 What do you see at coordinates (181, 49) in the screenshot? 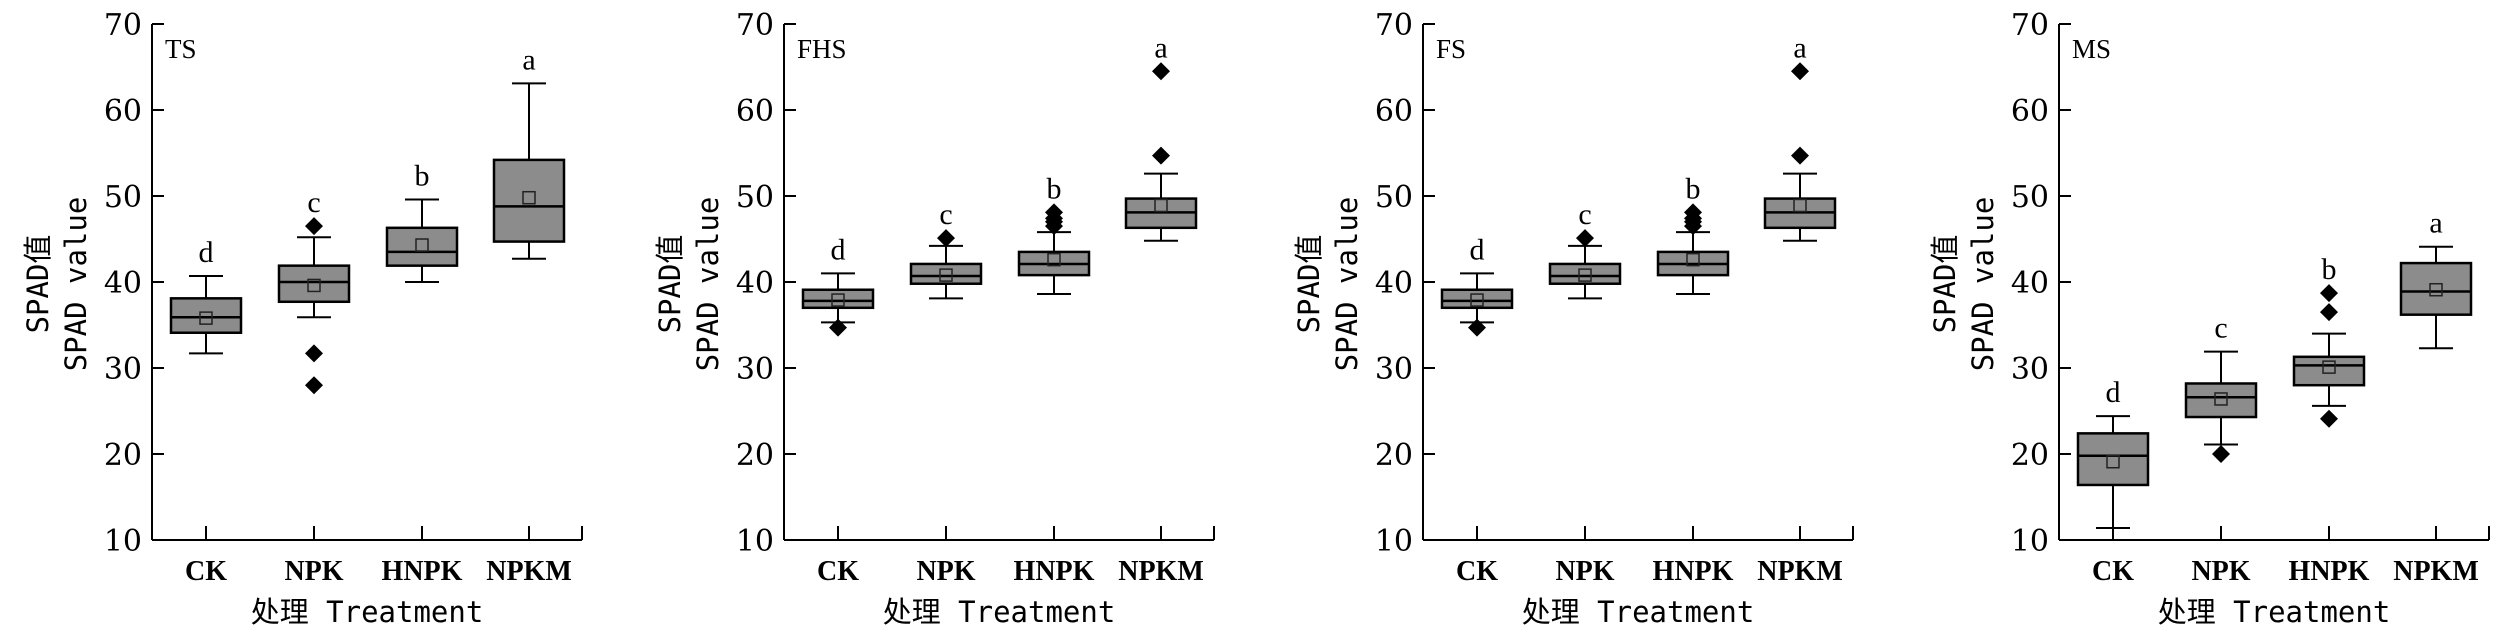
I see `panel-label: TS` at bounding box center [181, 49].